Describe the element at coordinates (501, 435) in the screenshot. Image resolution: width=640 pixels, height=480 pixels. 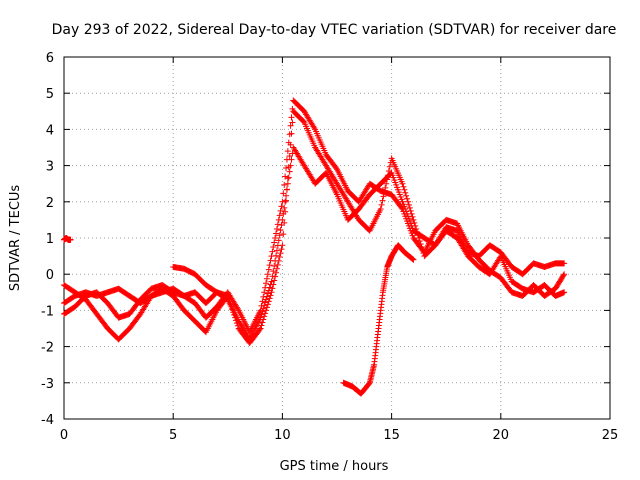
I see `x-tick-label: 20` at that location.